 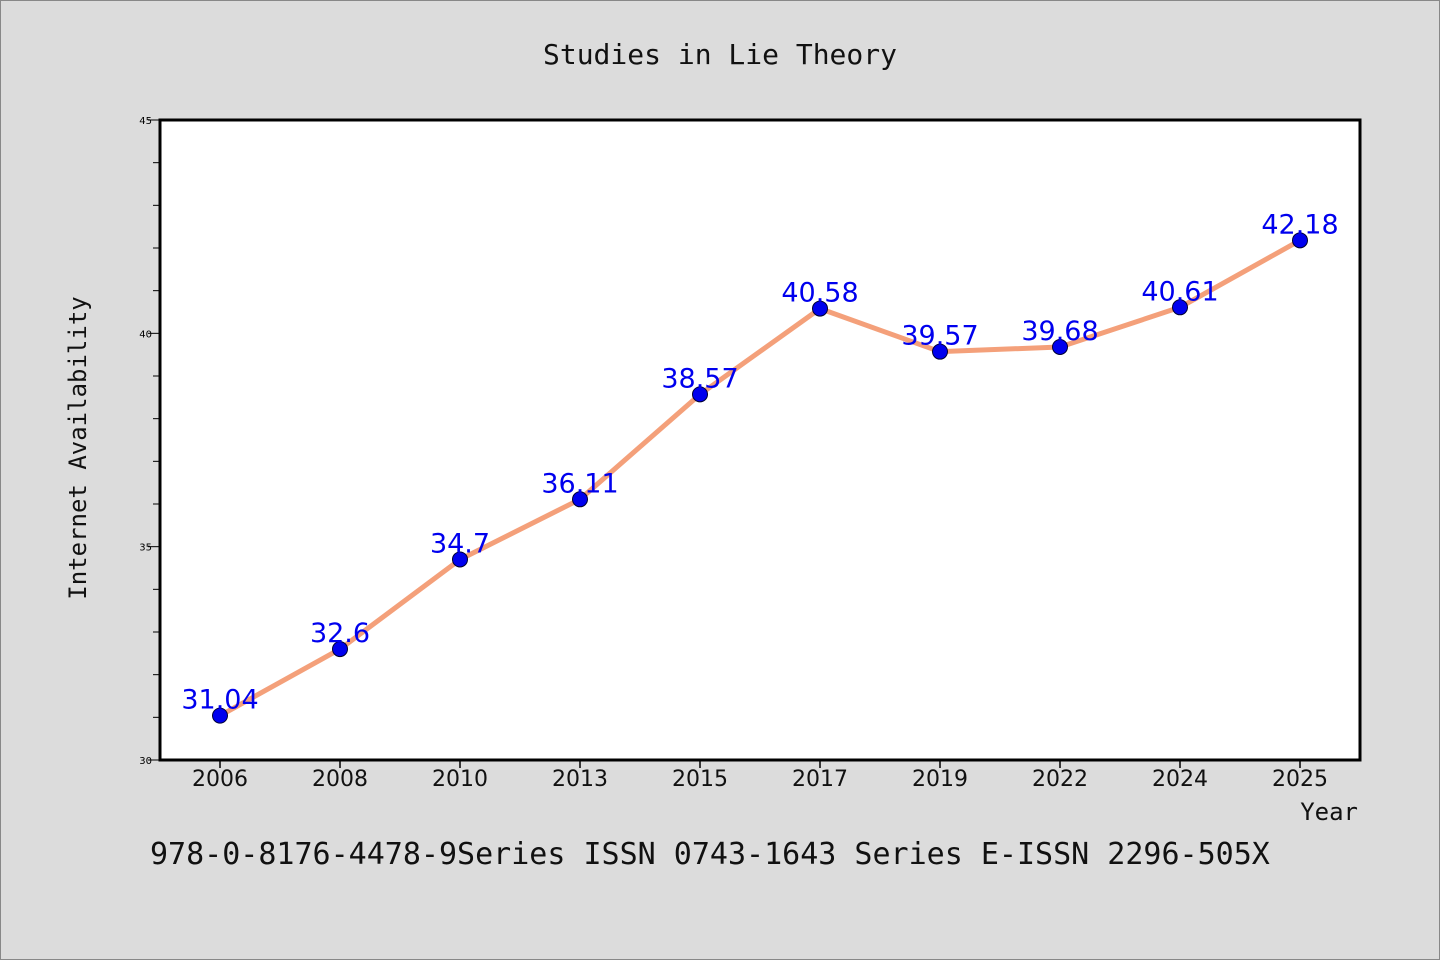 I want to click on x-tick-label: 2015, so click(x=700, y=779).